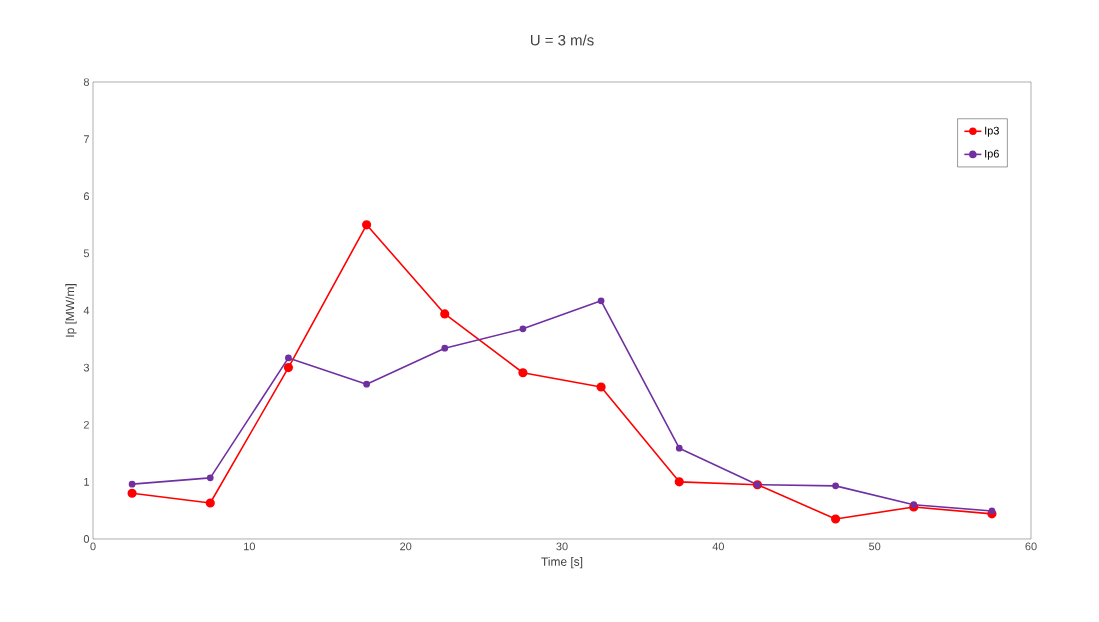 This screenshot has width=1099, height=622. Describe the element at coordinates (93, 546) in the screenshot. I see `x-tick-label: 0` at that location.